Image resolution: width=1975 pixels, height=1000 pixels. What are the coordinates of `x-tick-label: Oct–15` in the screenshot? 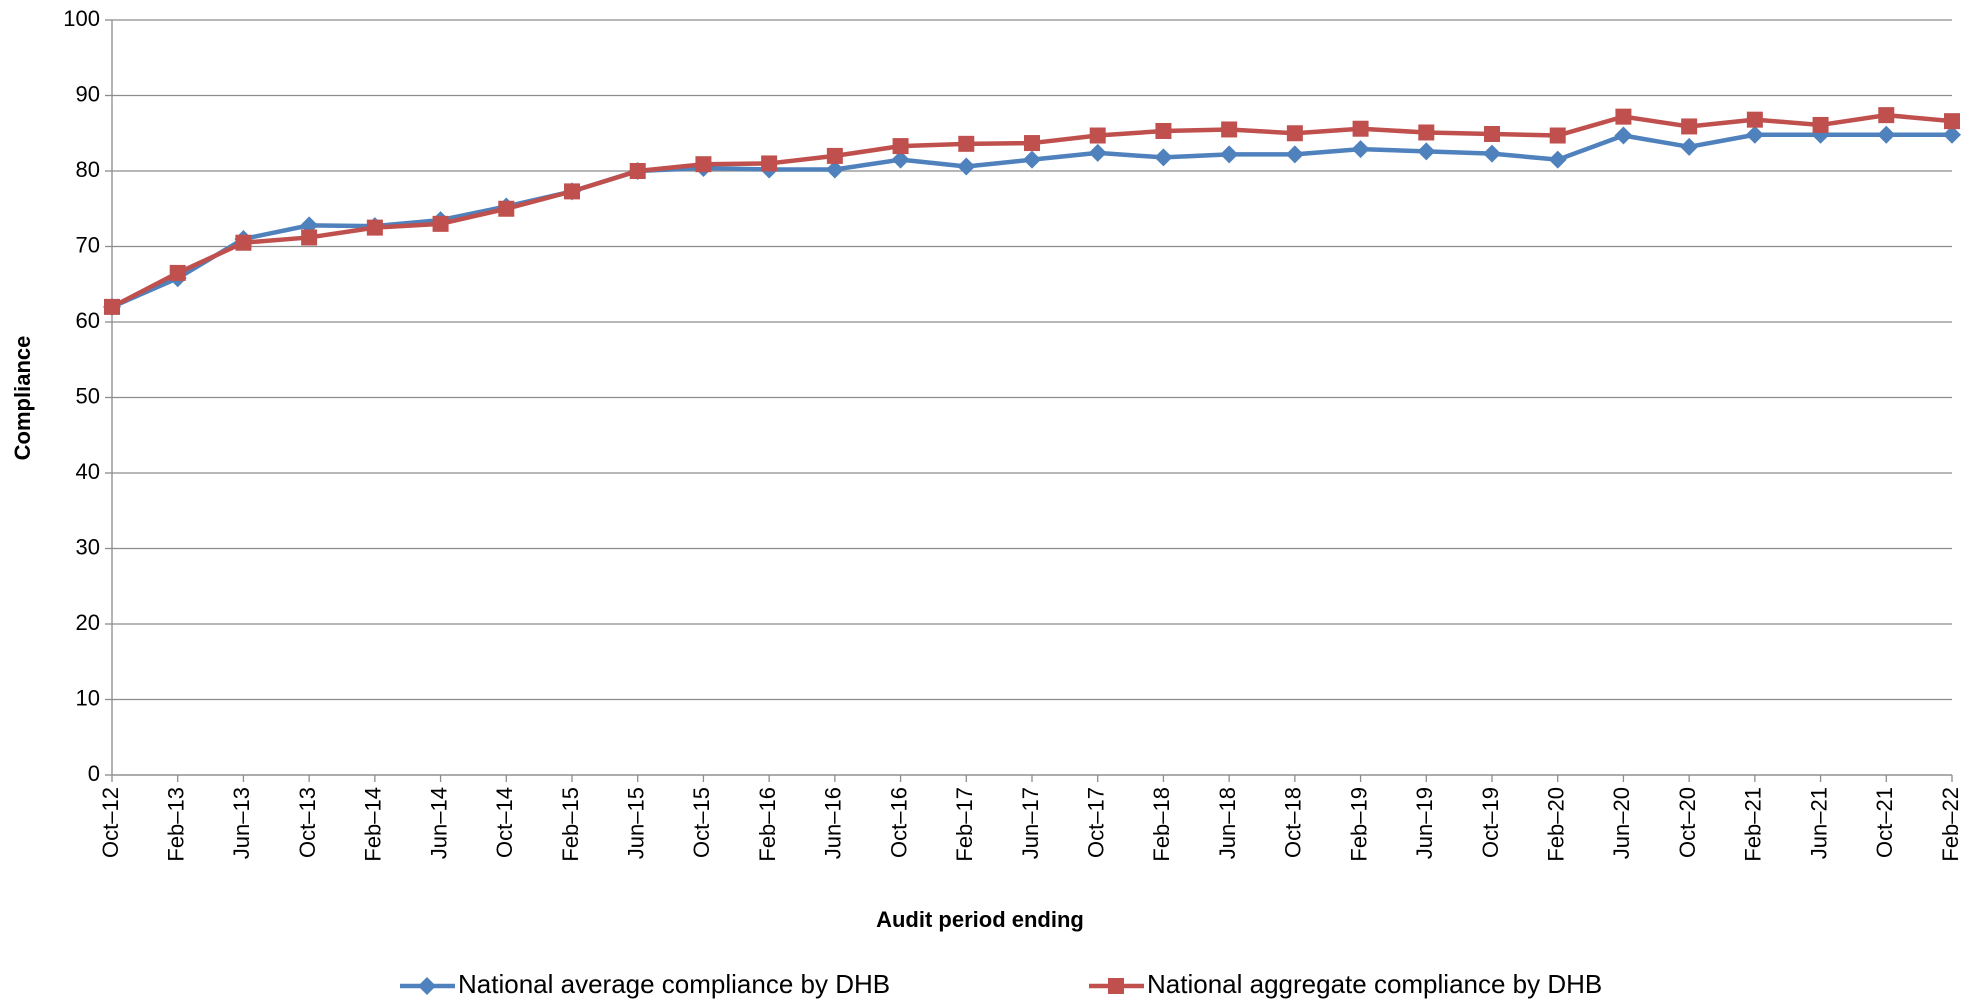 It's located at (701, 822).